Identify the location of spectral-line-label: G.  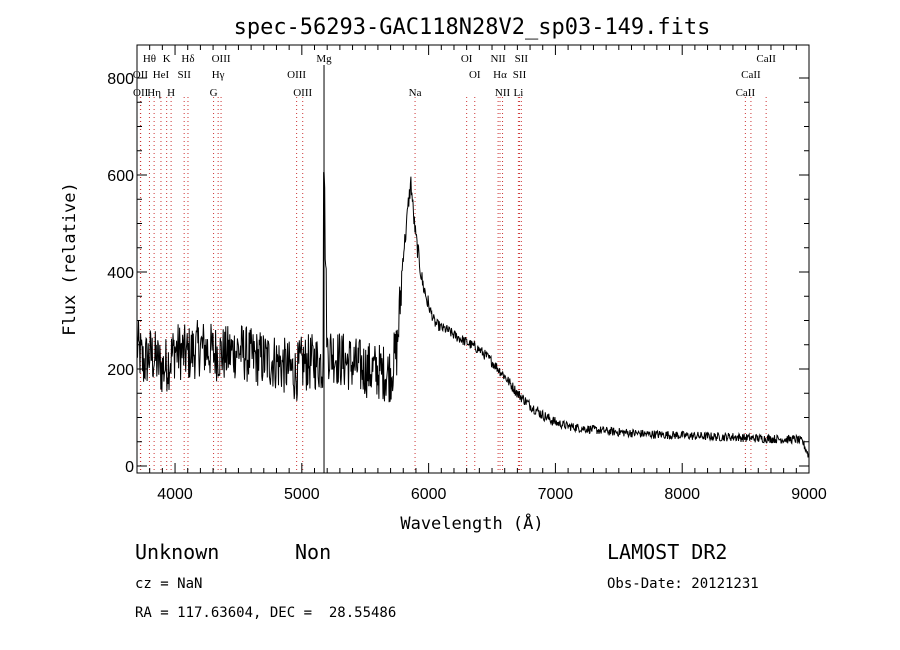
(214, 93).